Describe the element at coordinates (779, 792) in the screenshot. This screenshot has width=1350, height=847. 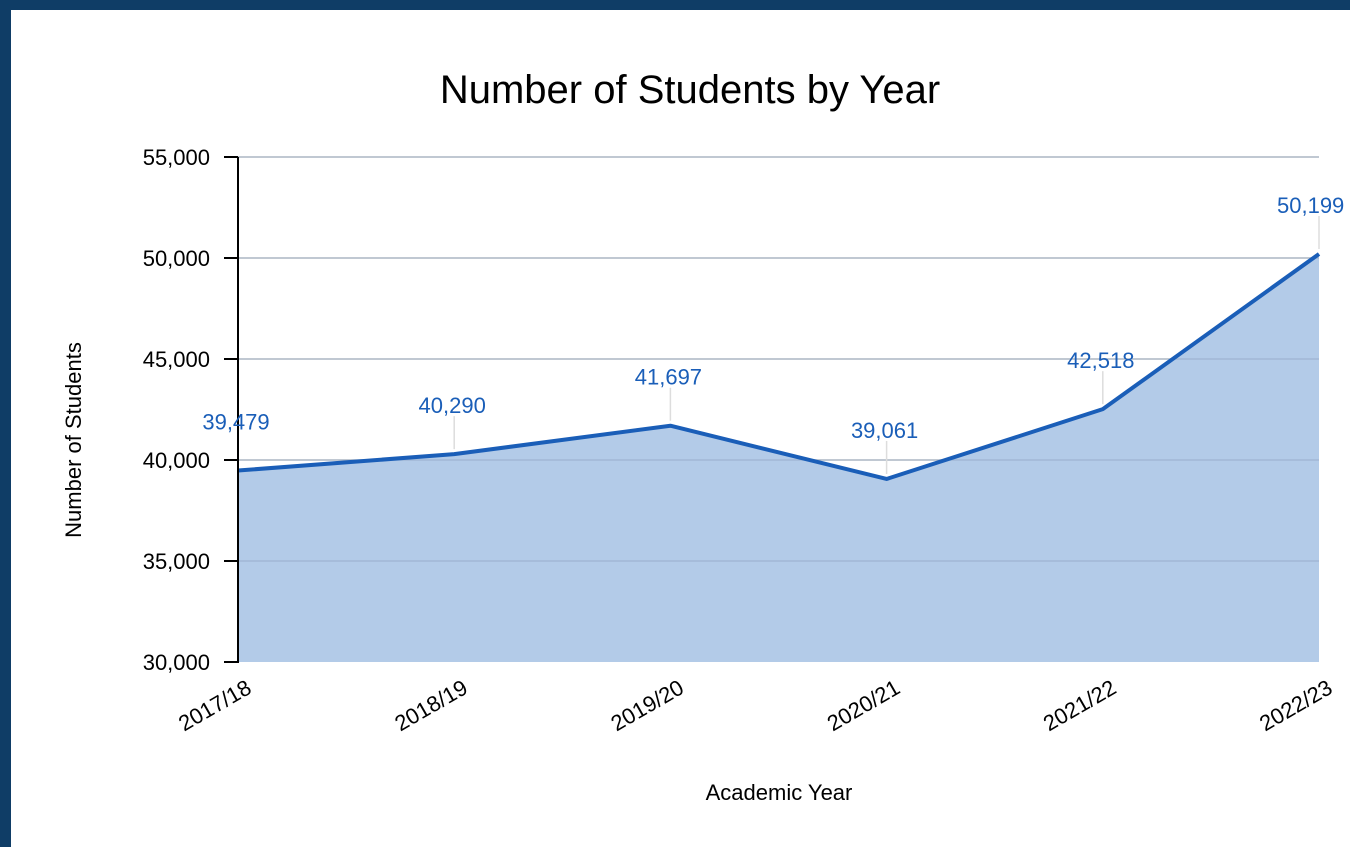
I see `x-axis-title: Academic Year` at that location.